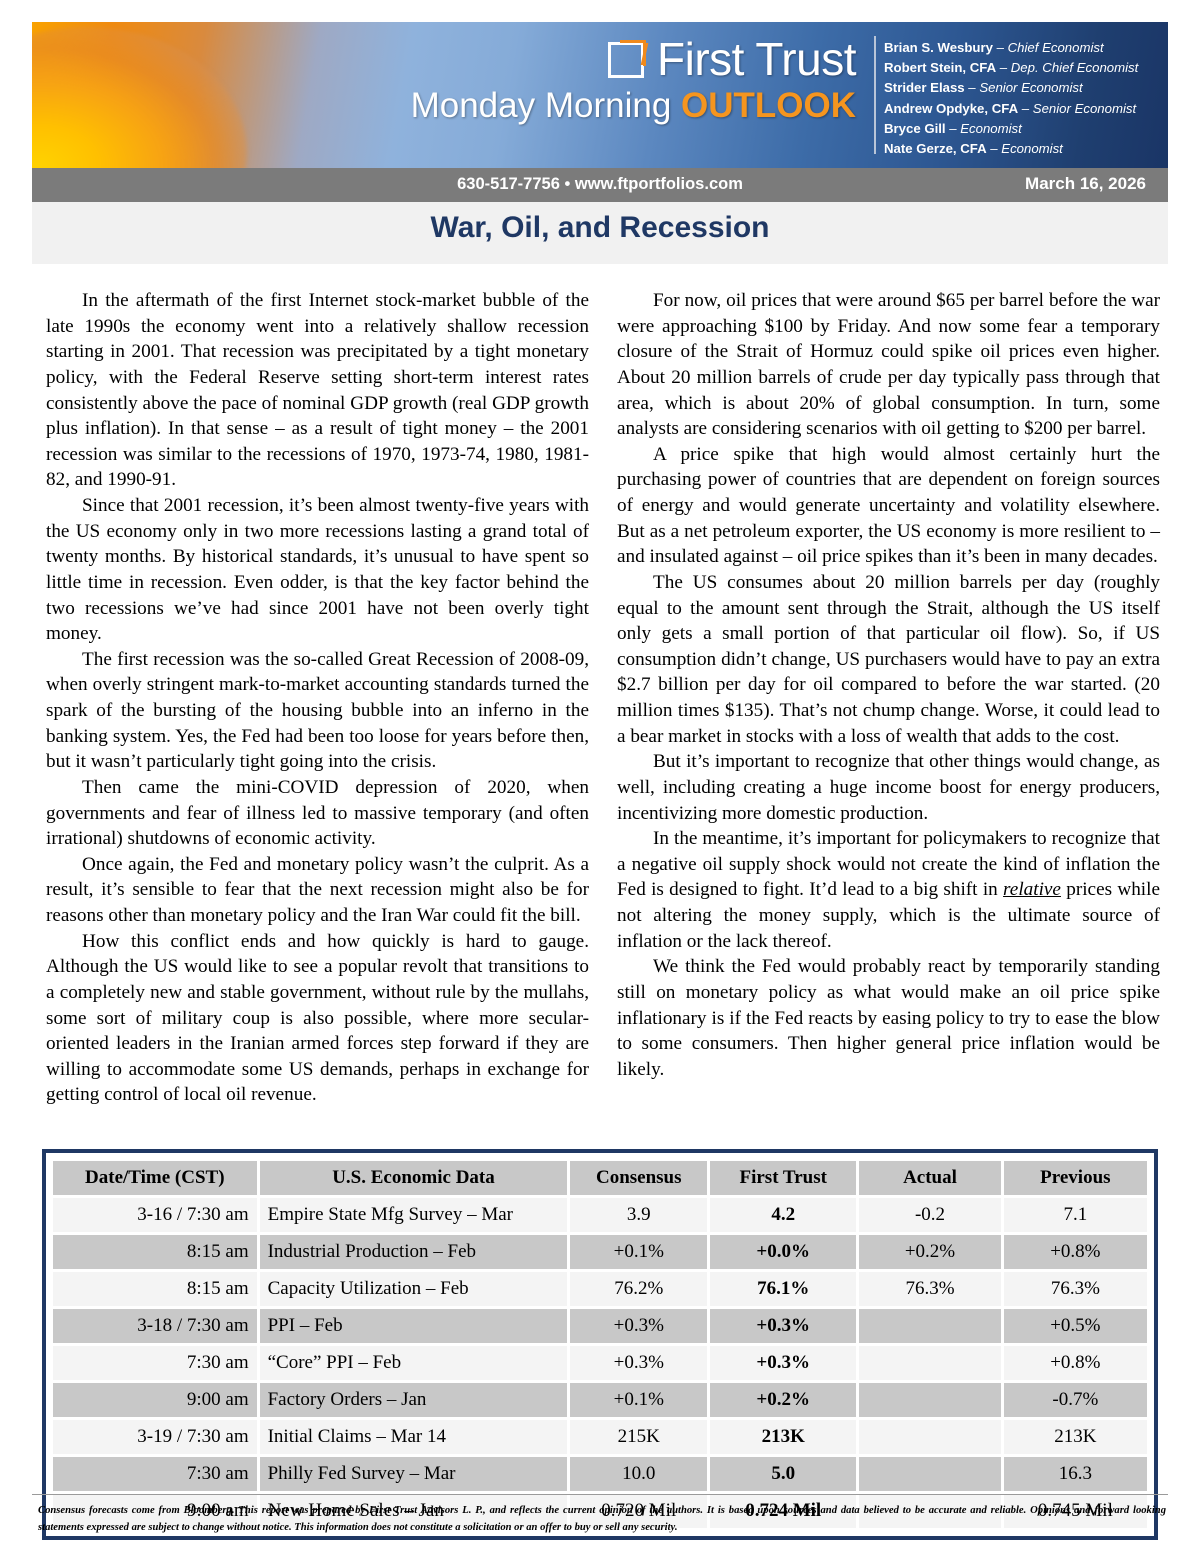 The height and width of the screenshot is (1553, 1200). I want to click on table-cell-first-trust: 76.1%, so click(783, 1289).